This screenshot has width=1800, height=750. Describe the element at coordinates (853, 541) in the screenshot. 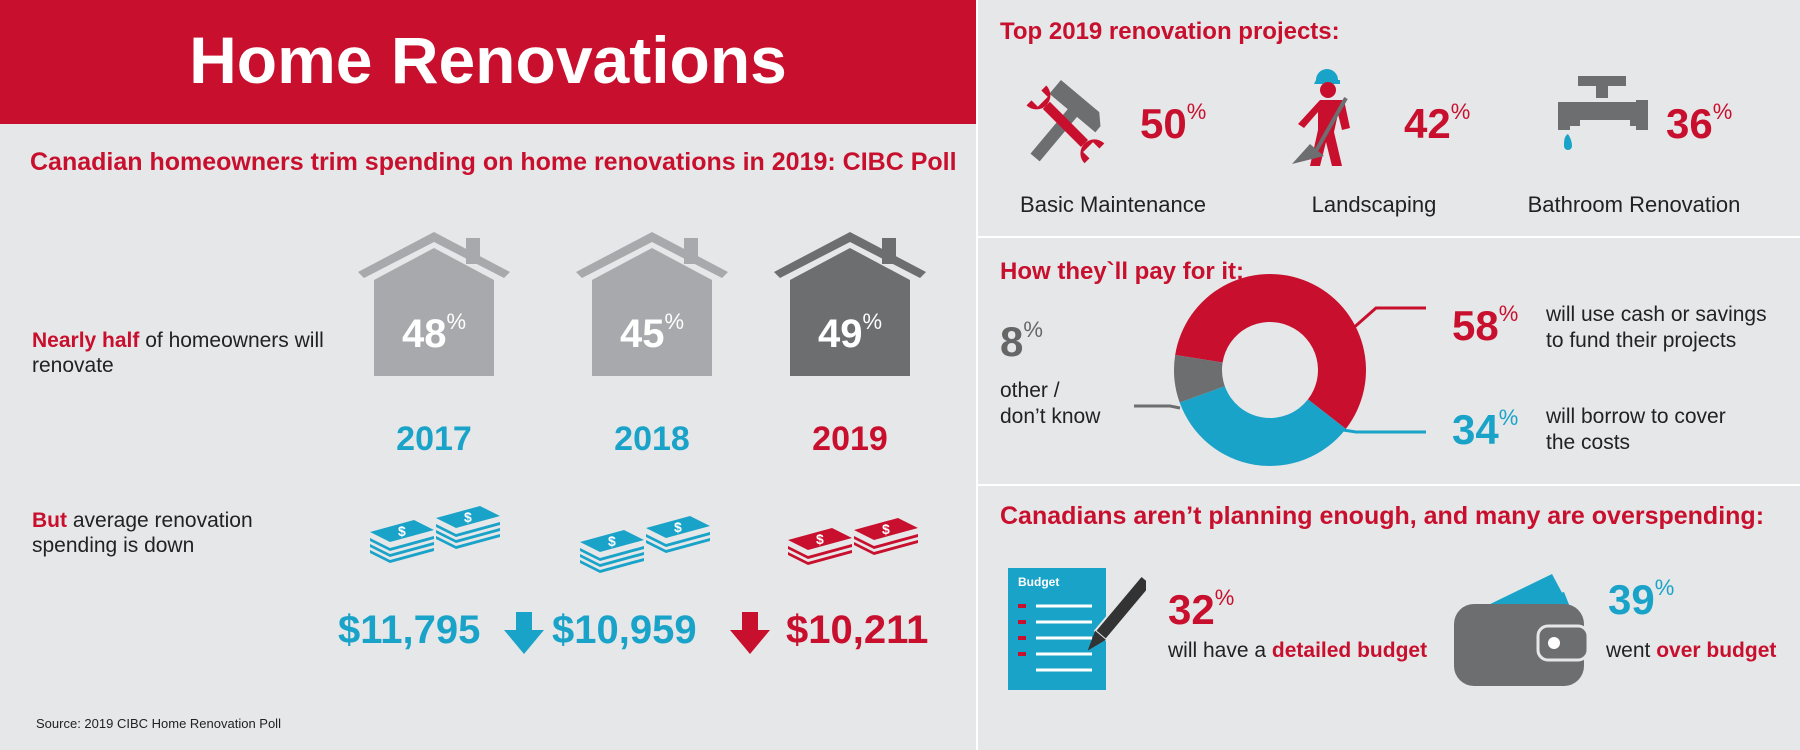

I see `money-stack-2019-icon: $ $` at that location.